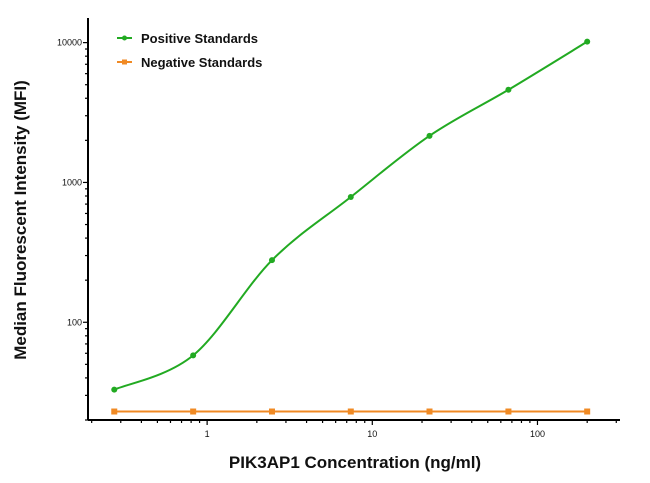 This screenshot has height=483, width=650. What do you see at coordinates (207, 434) in the screenshot?
I see `x-tick-label: 1` at bounding box center [207, 434].